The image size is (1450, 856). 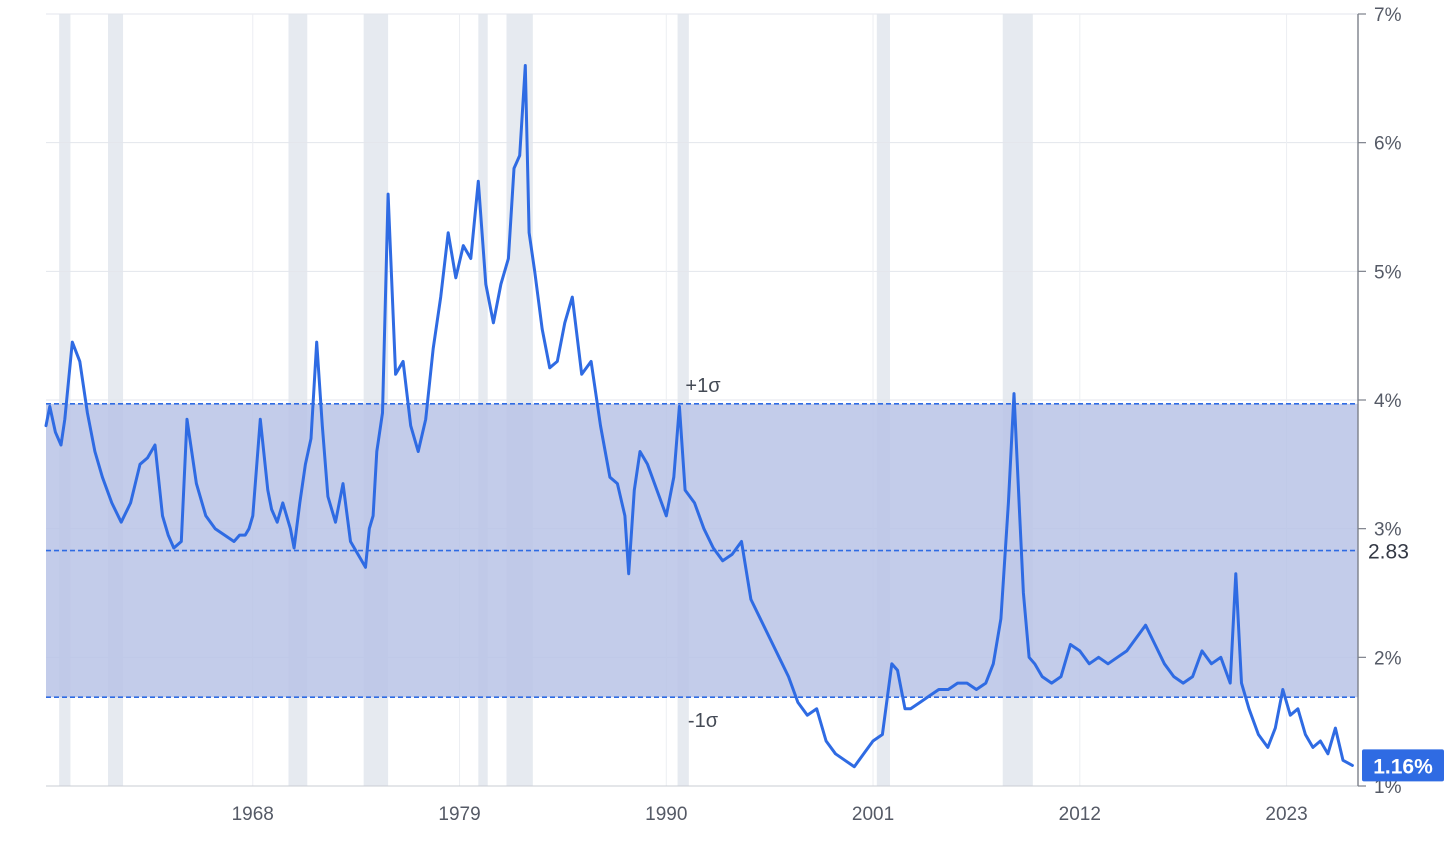 What do you see at coordinates (666, 814) in the screenshot?
I see `x-tick-label: 1990` at bounding box center [666, 814].